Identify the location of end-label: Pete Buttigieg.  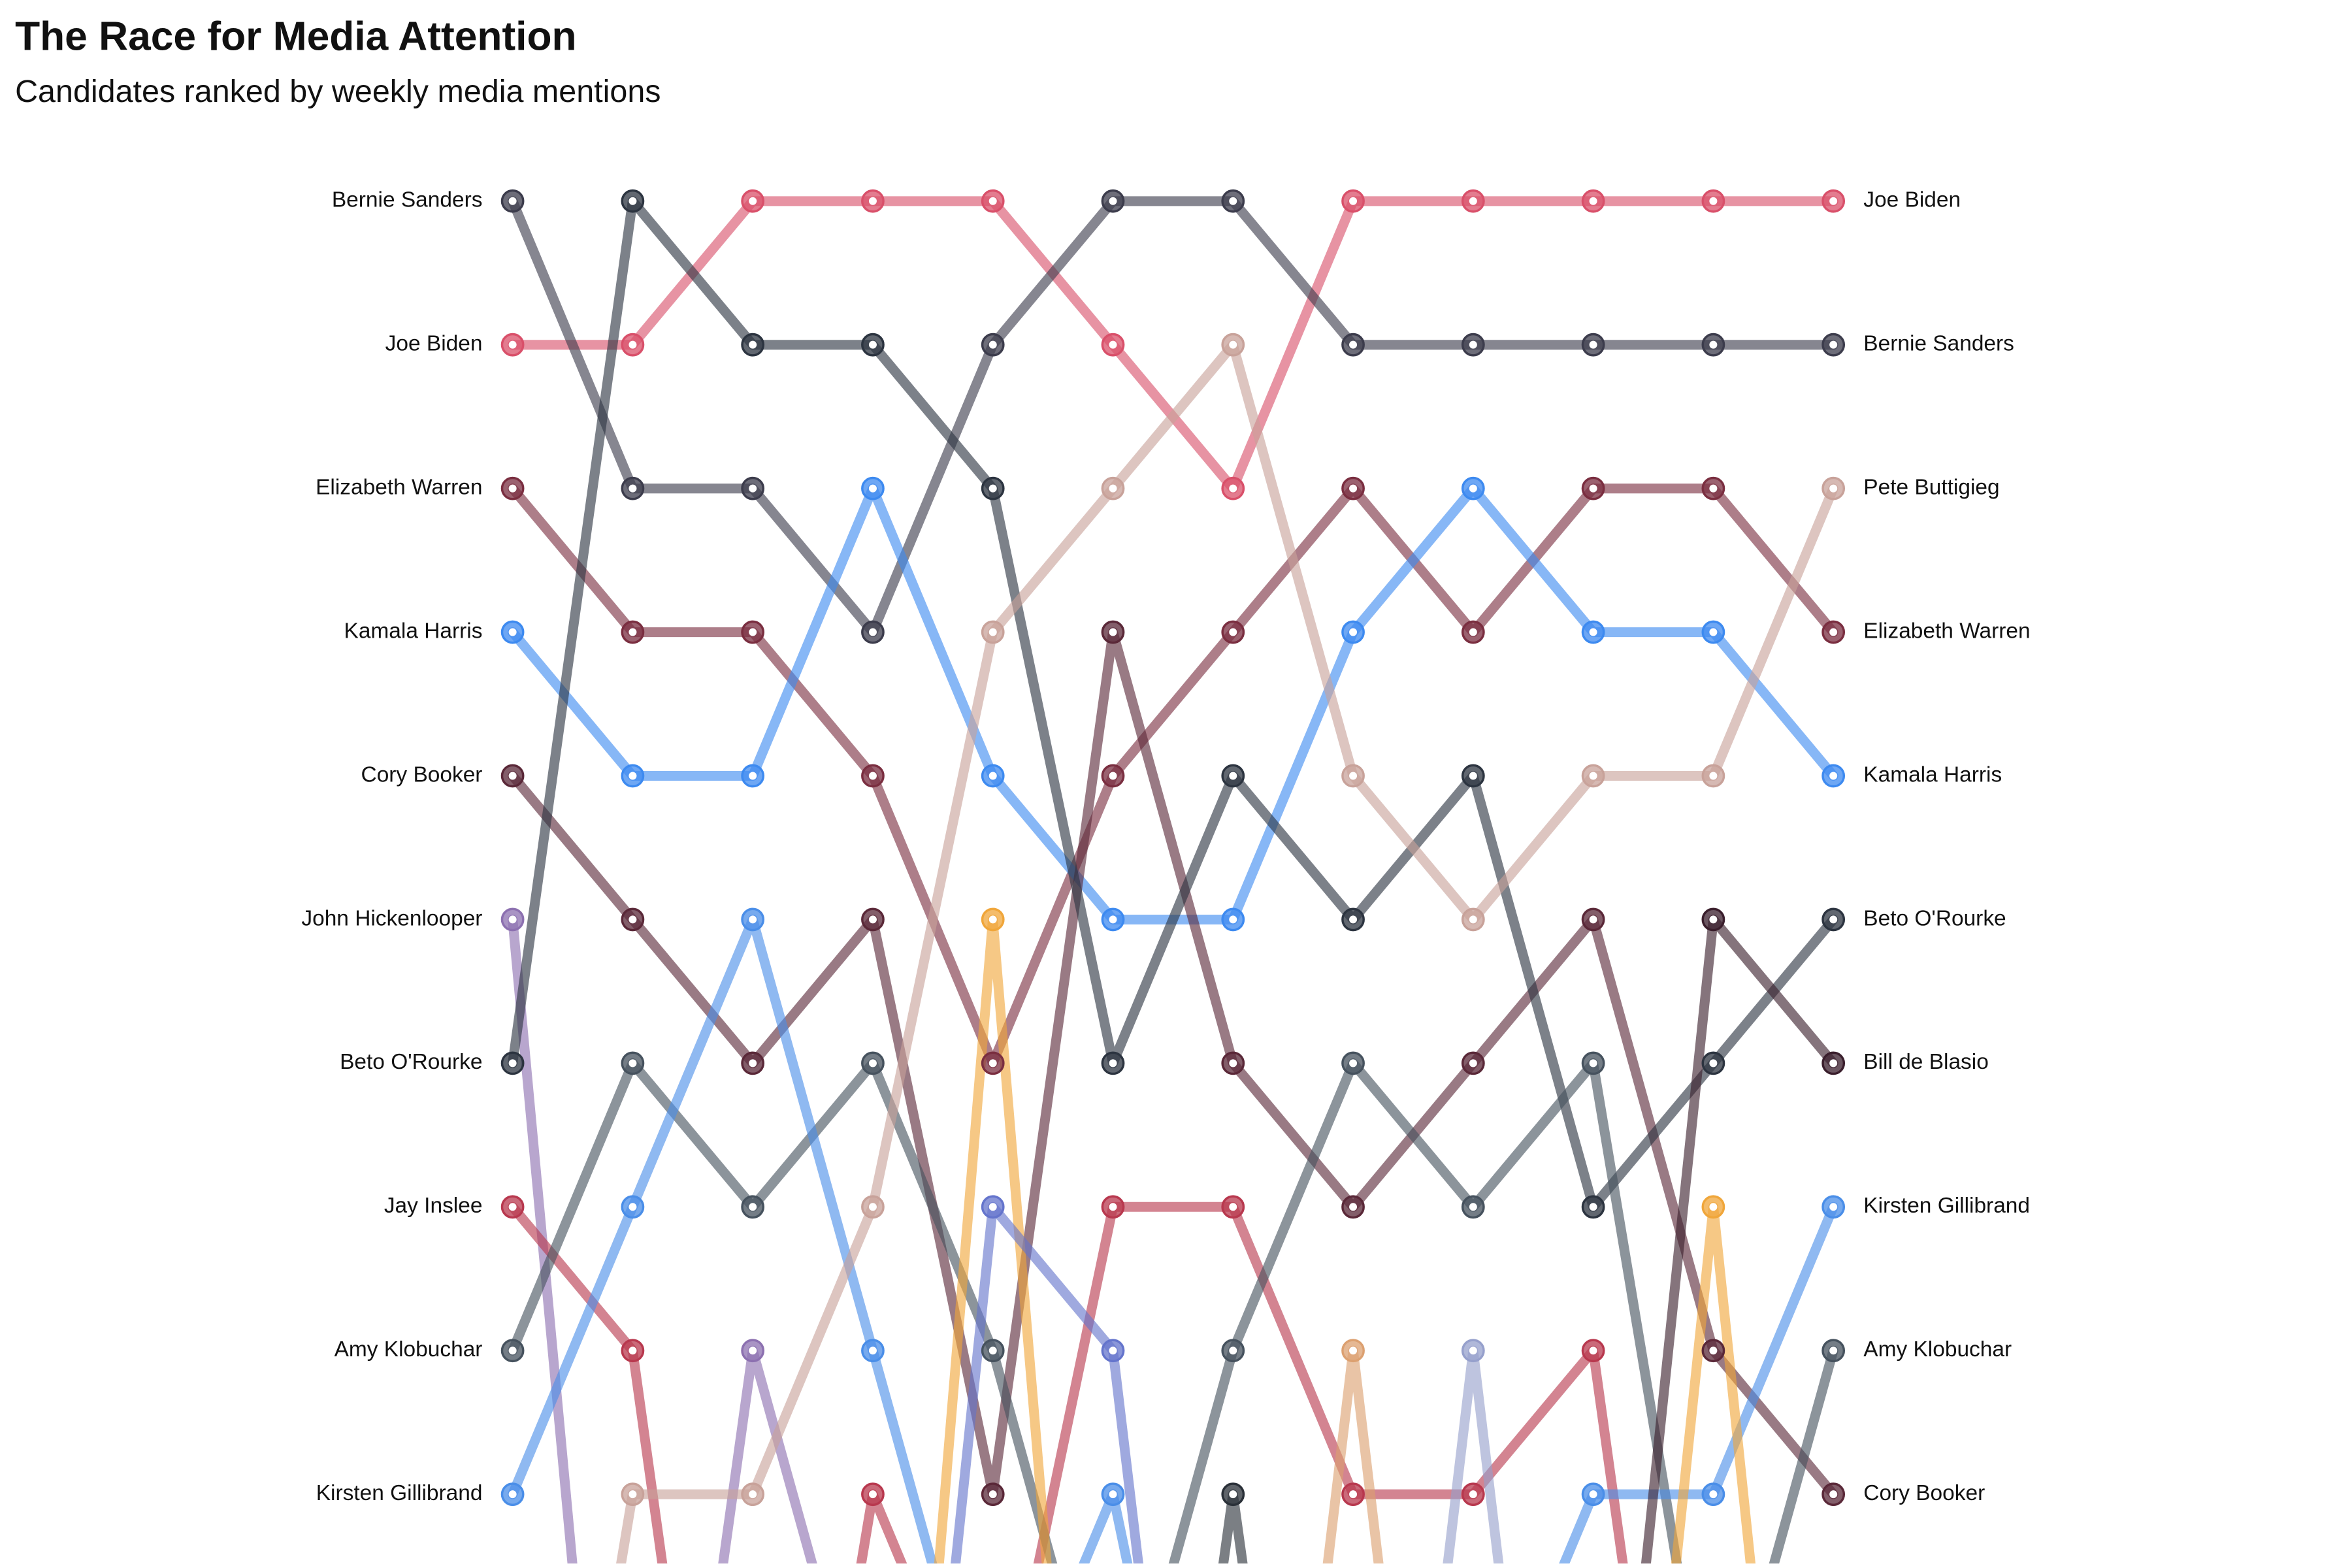
(1931, 487).